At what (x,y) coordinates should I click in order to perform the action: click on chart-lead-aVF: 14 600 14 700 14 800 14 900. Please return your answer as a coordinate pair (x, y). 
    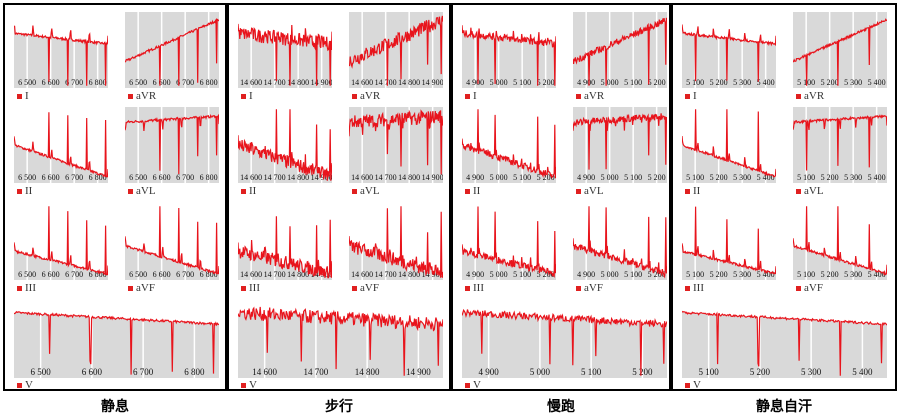
    Looking at the image, I should click on (396, 242).